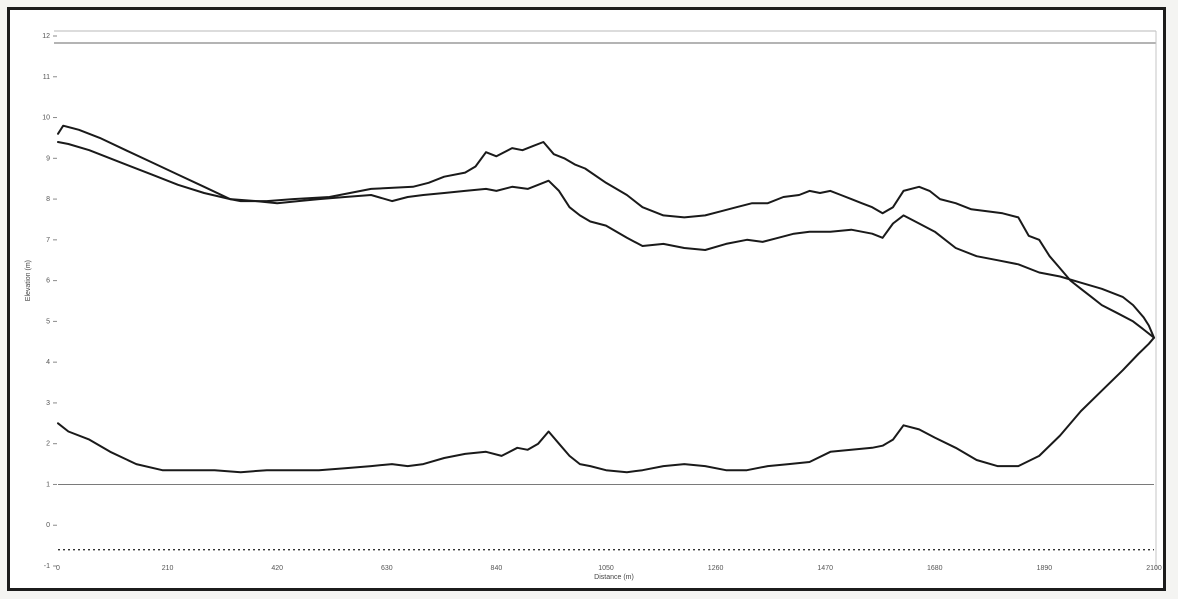 The image size is (1178, 599). Describe the element at coordinates (48, 199) in the screenshot. I see `y-tick-label: 8` at that location.